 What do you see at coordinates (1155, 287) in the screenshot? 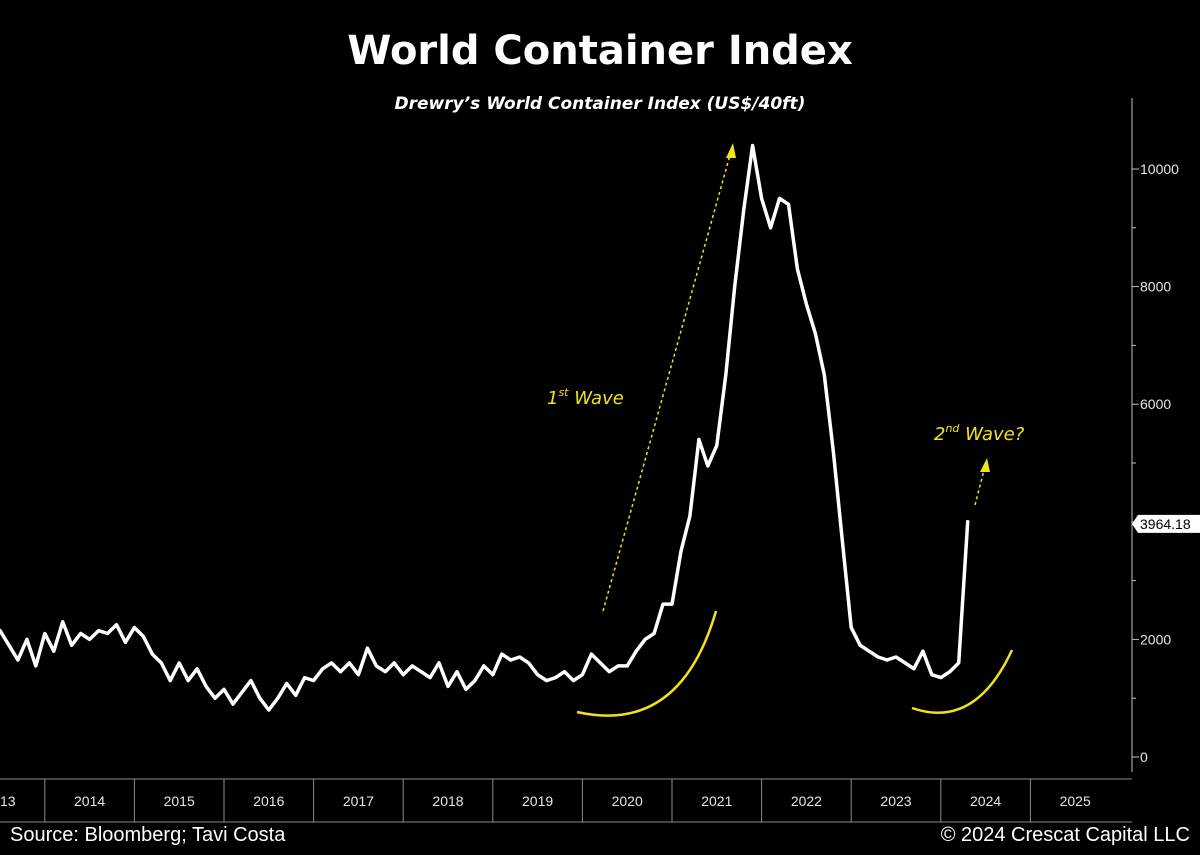
I see `y-tick-label: 8000` at bounding box center [1155, 287].